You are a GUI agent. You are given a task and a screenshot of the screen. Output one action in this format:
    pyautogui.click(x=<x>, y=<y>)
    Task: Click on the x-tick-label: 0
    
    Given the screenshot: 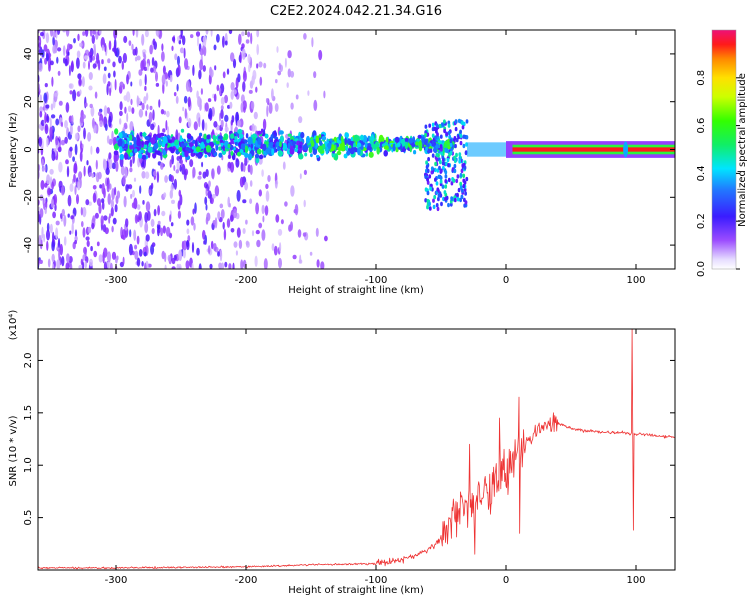 What is the action you would take?
    pyautogui.click(x=506, y=280)
    